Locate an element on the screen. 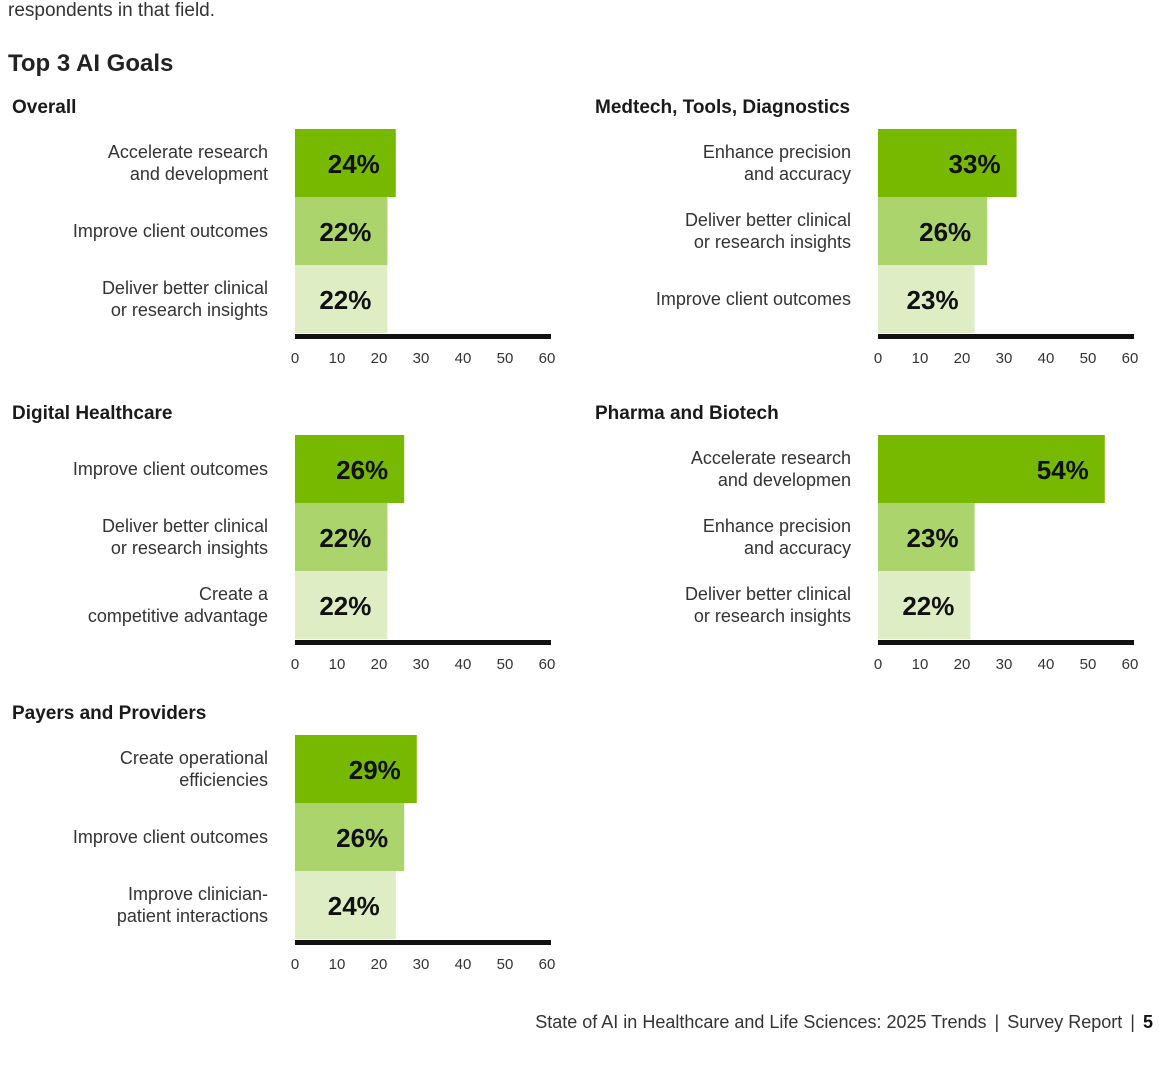 This screenshot has width=1159, height=1080. data-label: 29% is located at coordinates (375, 770).